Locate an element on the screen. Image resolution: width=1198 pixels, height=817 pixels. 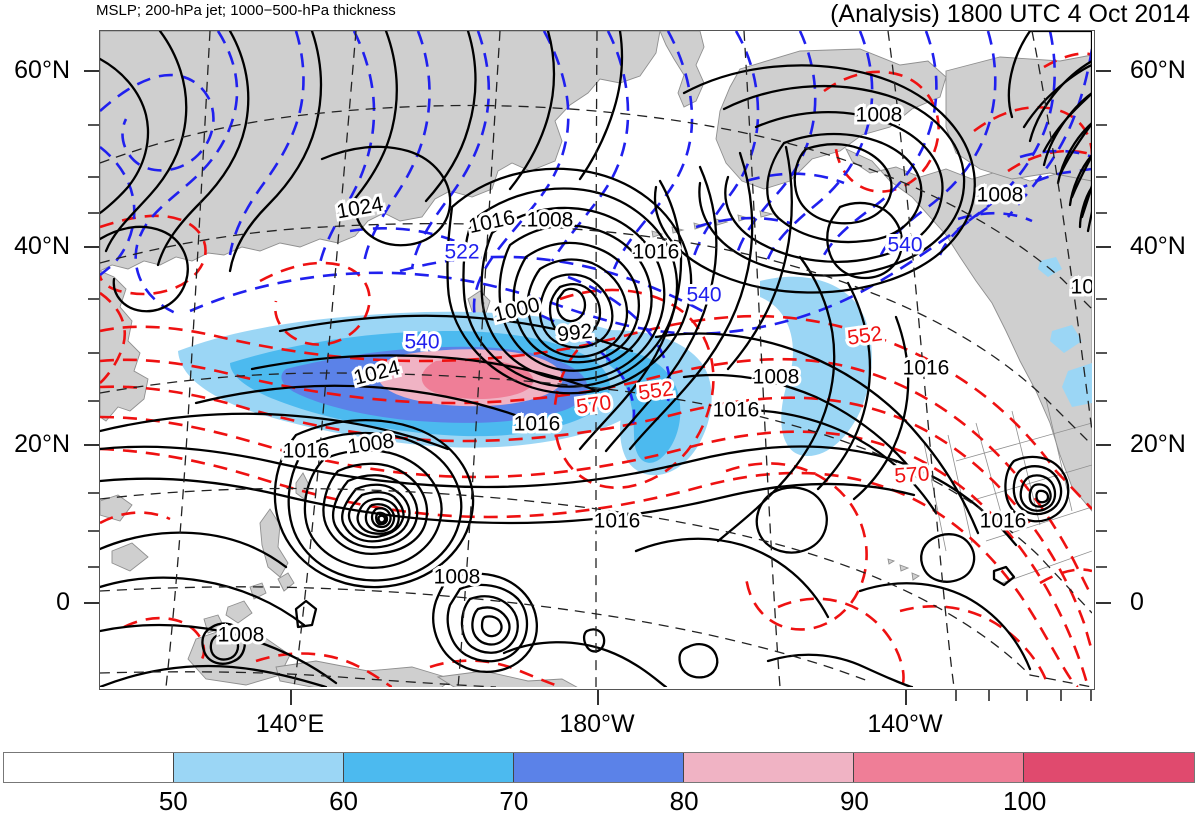
lat-label-left-20n: 20°N is located at coordinates (42, 444).